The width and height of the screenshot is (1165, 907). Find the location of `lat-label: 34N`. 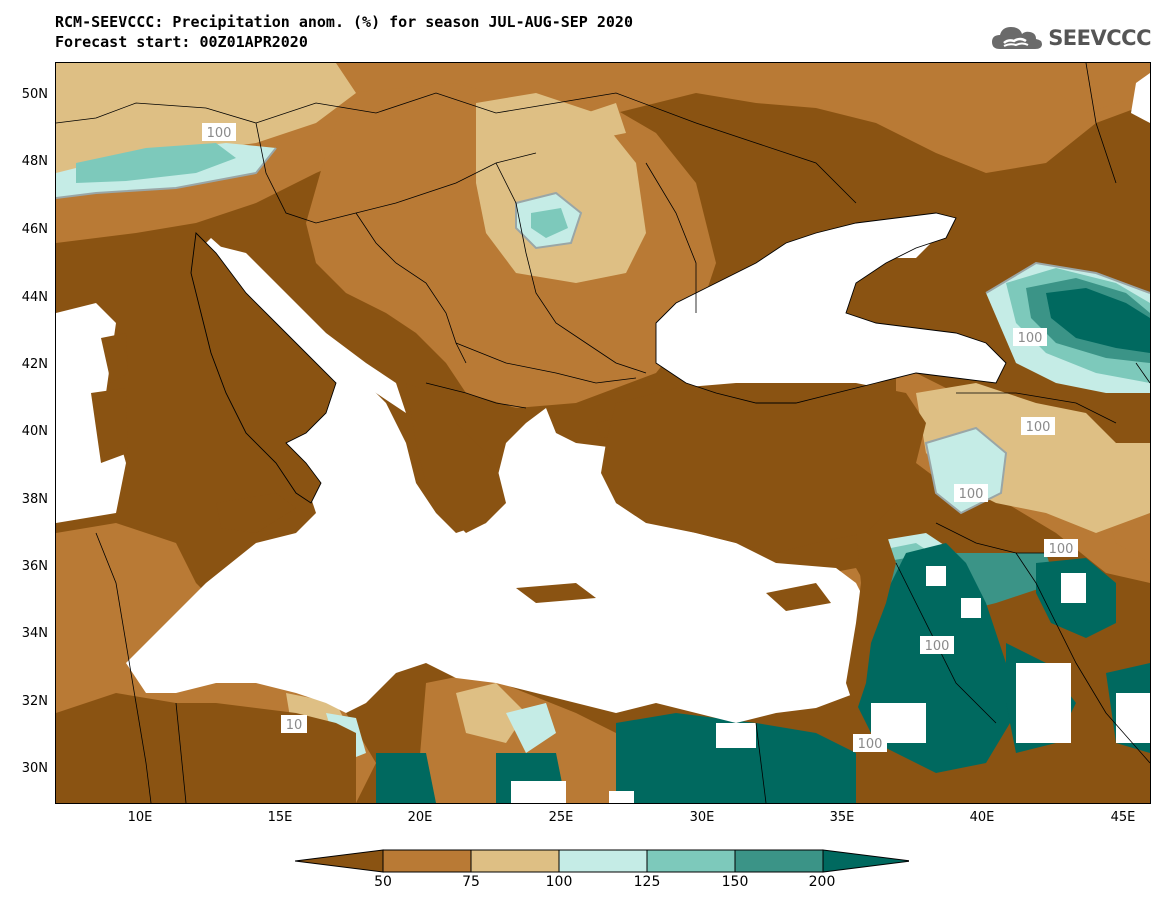

lat-label: 34N is located at coordinates (34, 633).